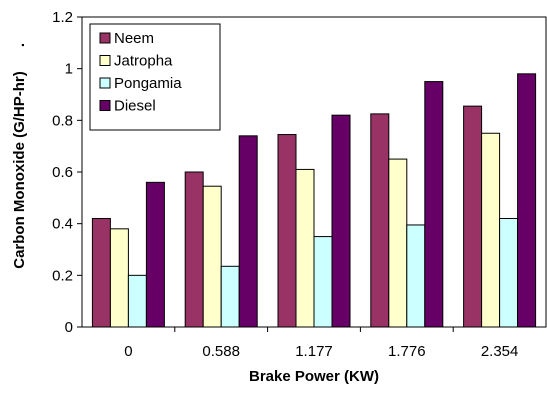 The height and width of the screenshot is (394, 547). I want to click on legend: Neem Jatropha Pongamia Diesel, so click(155, 77).